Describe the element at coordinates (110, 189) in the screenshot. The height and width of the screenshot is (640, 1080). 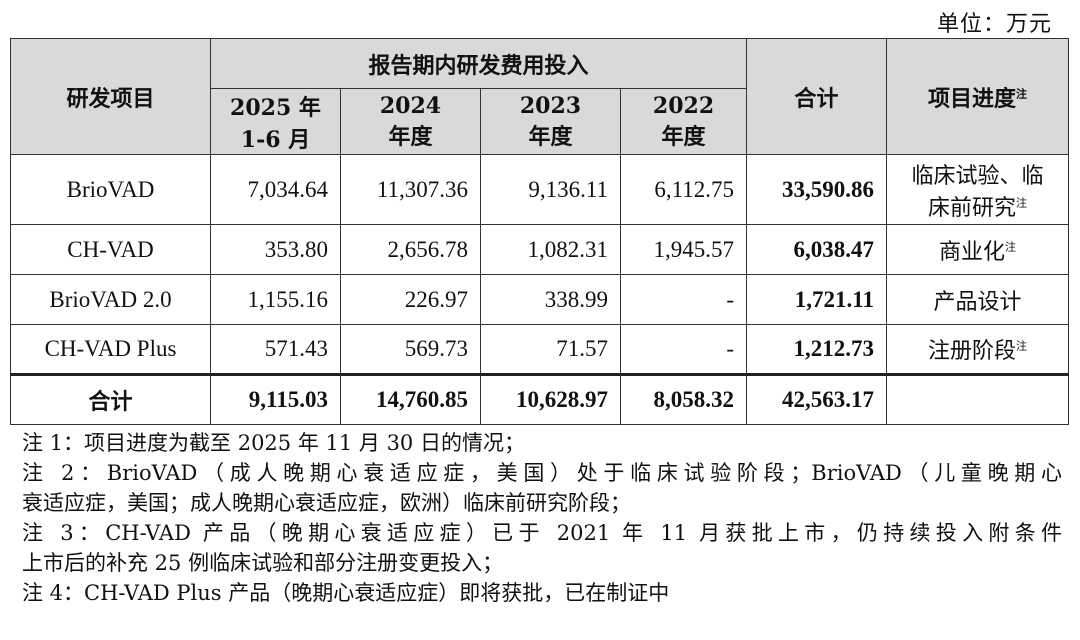
I see `project-name: BrioVAD` at that location.